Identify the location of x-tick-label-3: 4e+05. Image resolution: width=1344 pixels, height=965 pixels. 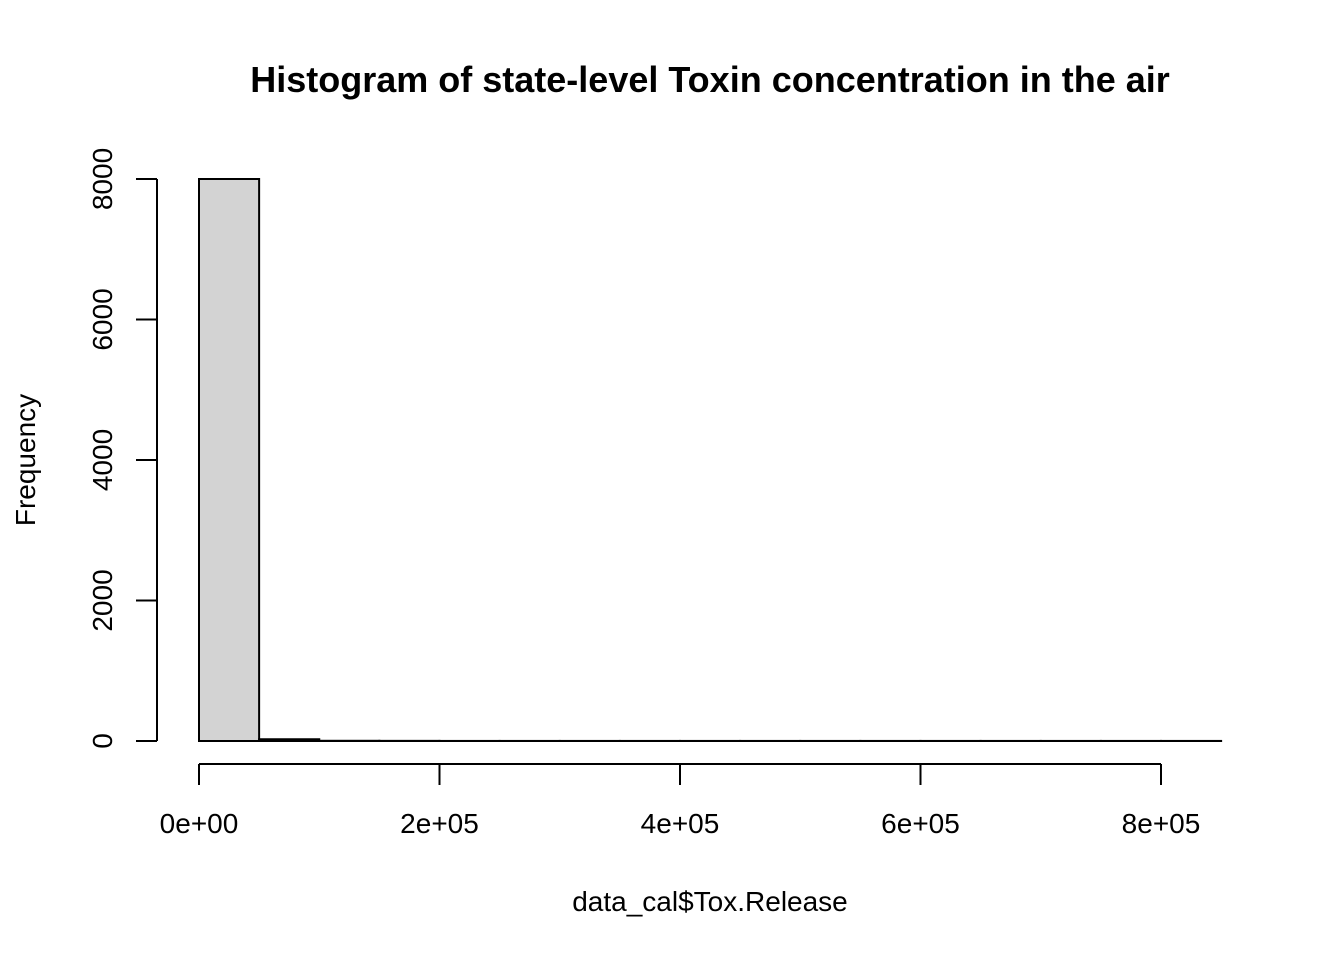
(680, 823).